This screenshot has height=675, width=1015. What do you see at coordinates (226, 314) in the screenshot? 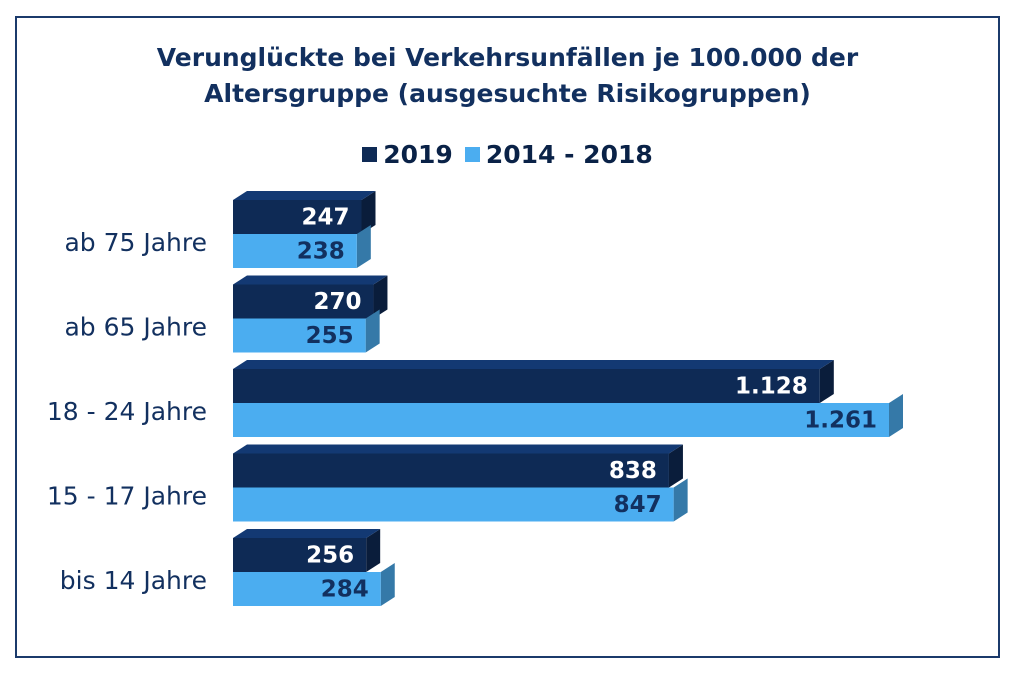
I see `bar-group-ab-65-jahre: ab 65 Jahre 270 255` at bounding box center [226, 314].